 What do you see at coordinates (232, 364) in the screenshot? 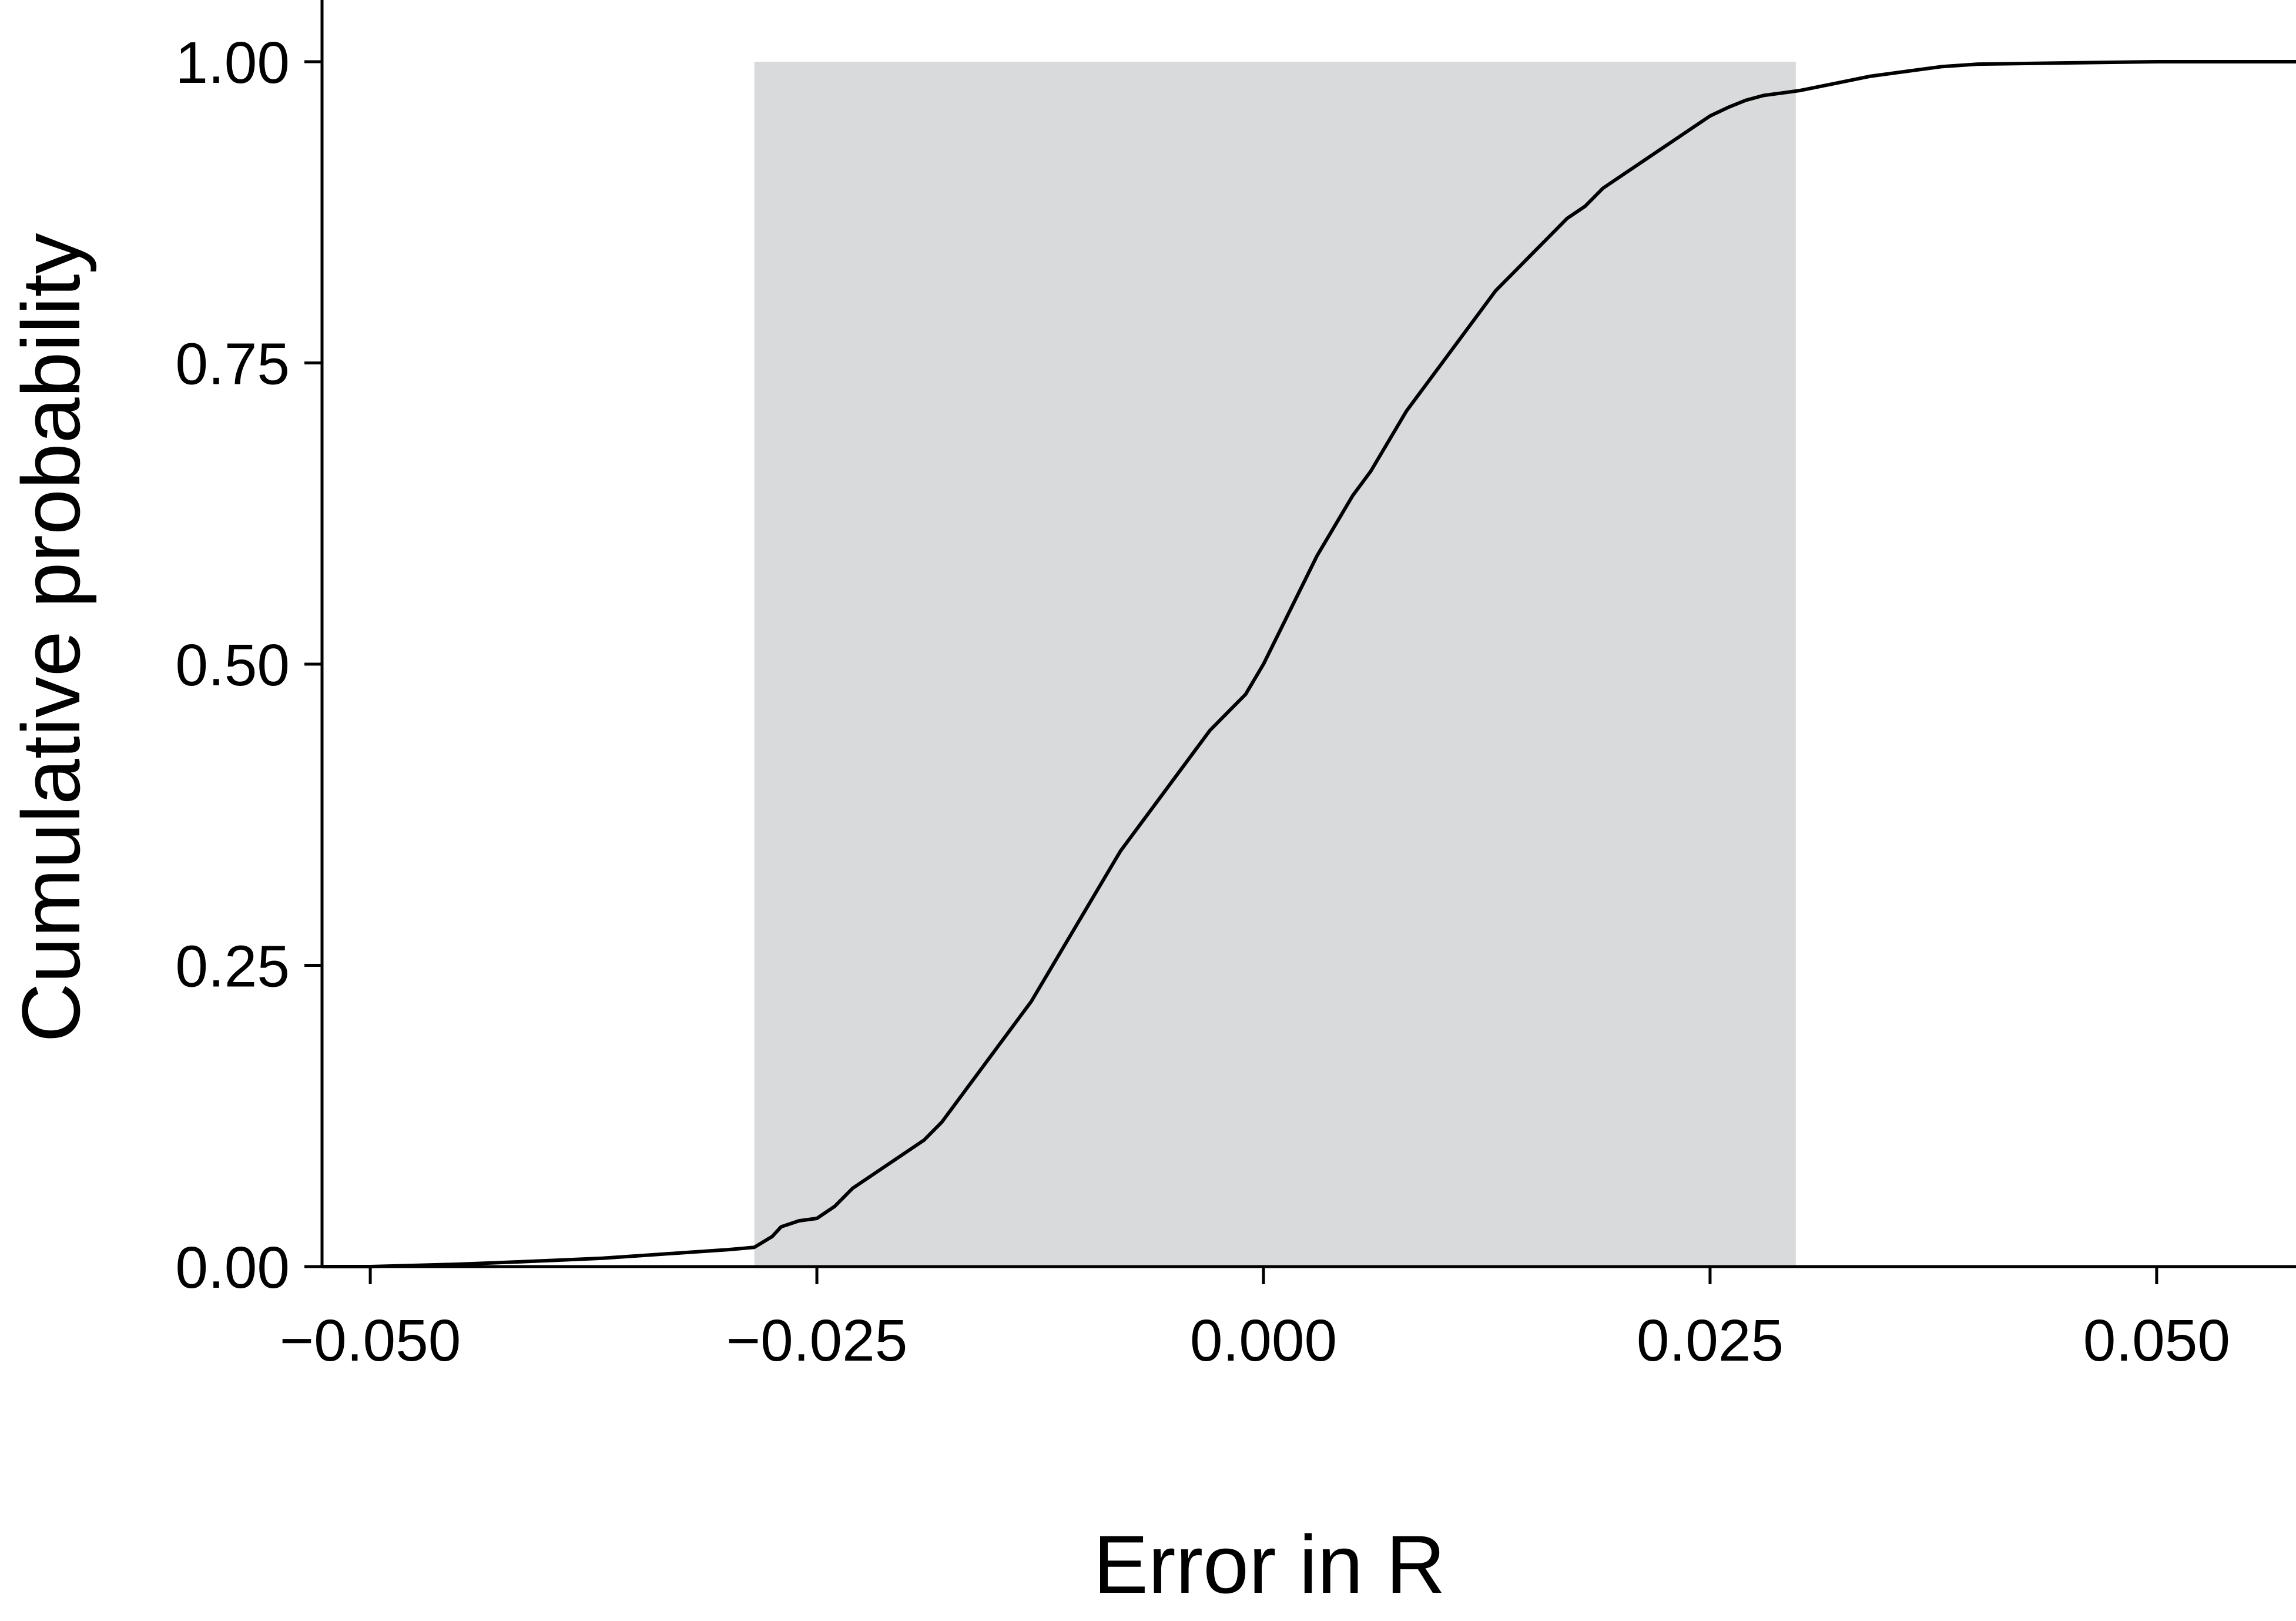
I see `y-tick-label: 0.75` at bounding box center [232, 364].